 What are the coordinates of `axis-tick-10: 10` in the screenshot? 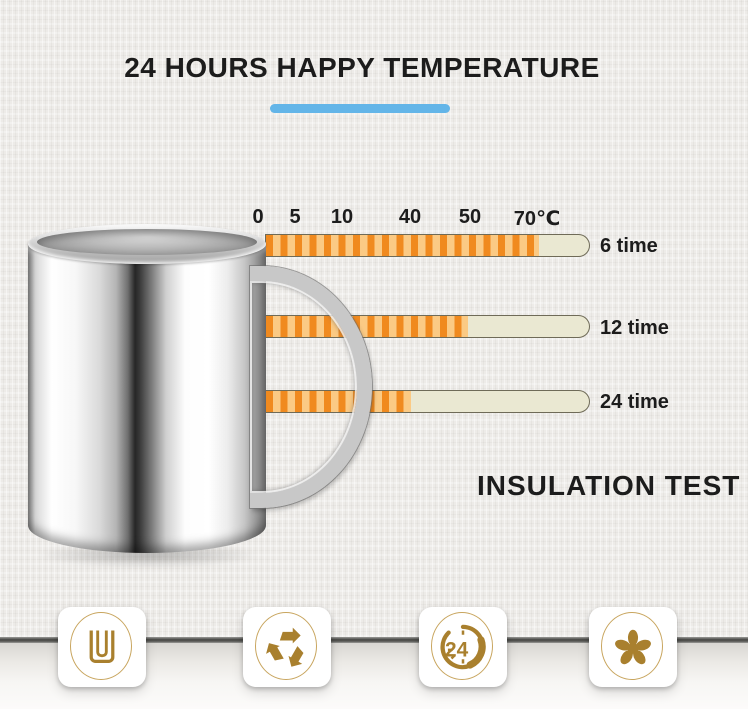 It's located at (342, 217).